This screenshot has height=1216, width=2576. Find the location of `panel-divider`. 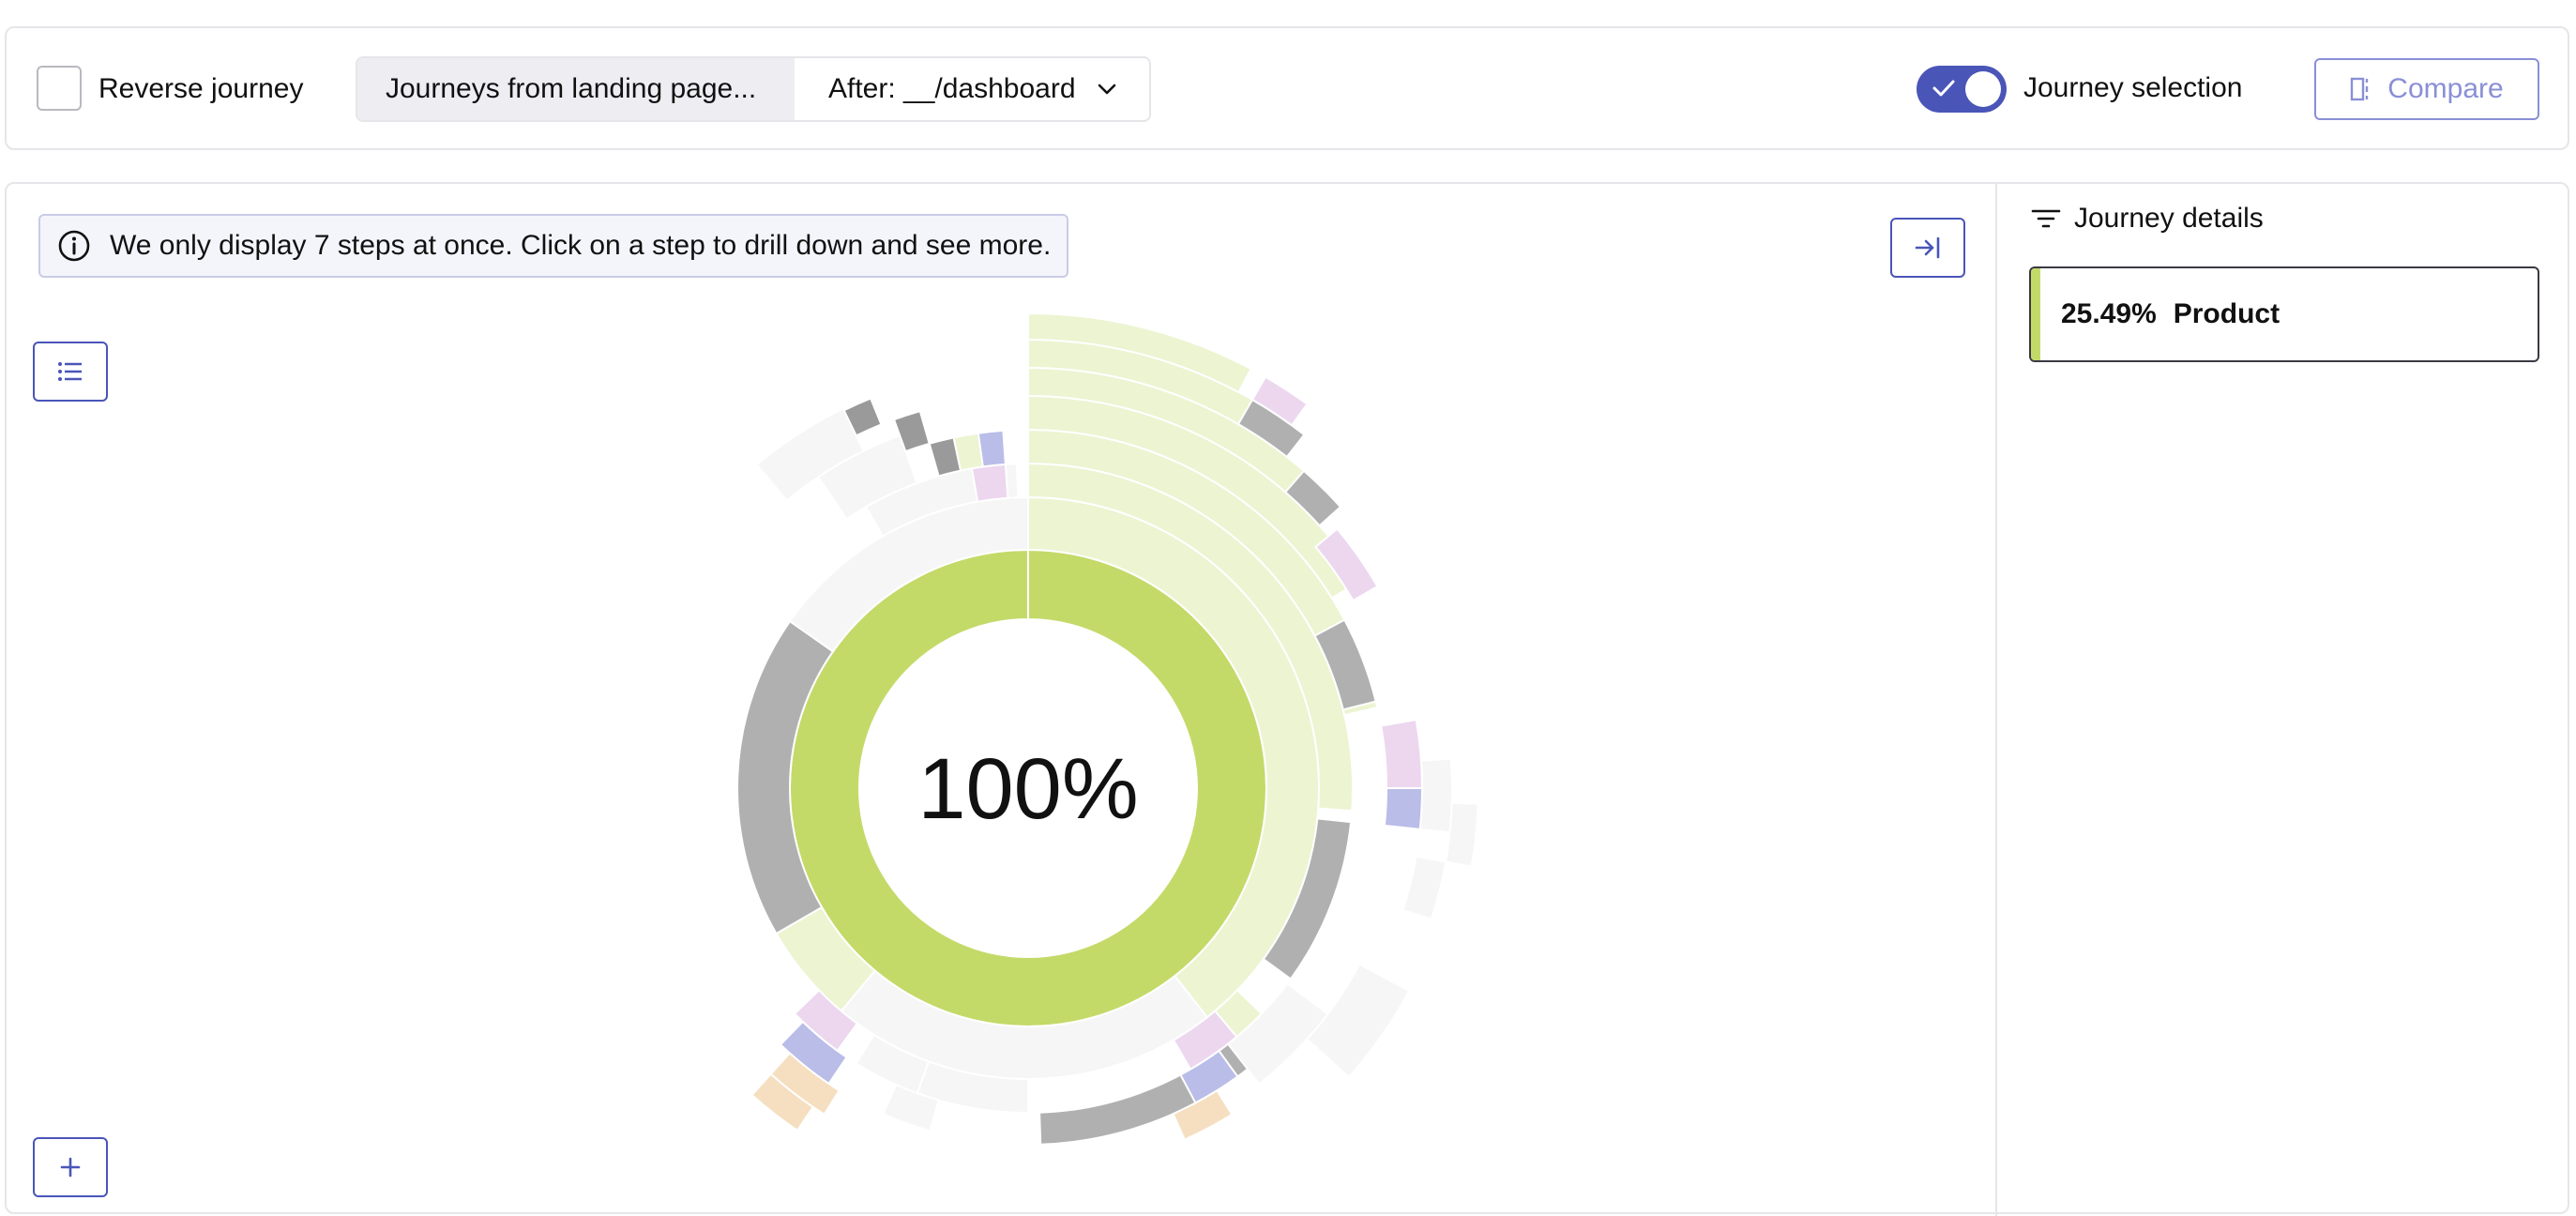

panel-divider is located at coordinates (1996, 700).